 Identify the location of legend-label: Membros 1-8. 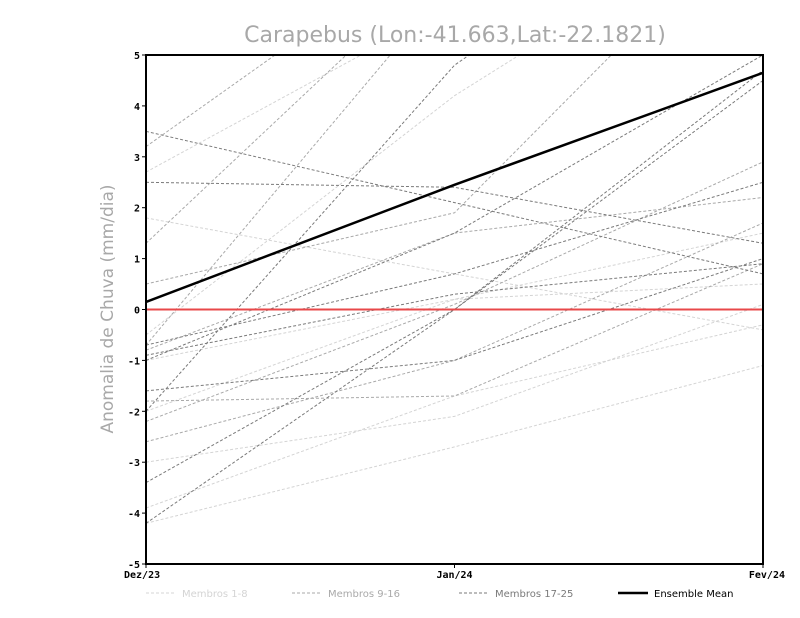
(215, 594).